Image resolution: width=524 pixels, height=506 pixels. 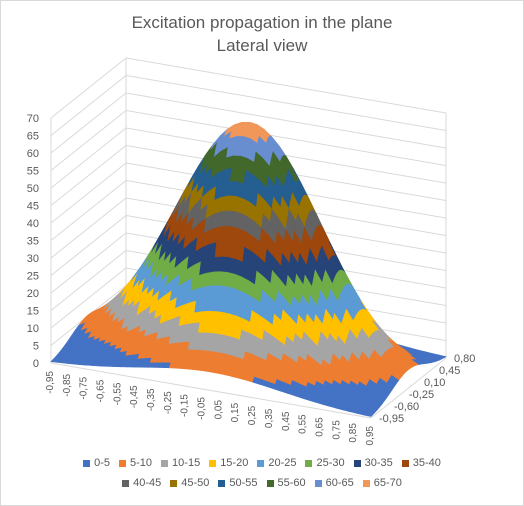 What do you see at coordinates (33, 224) in the screenshot?
I see `z-tick-label: 40` at bounding box center [33, 224].